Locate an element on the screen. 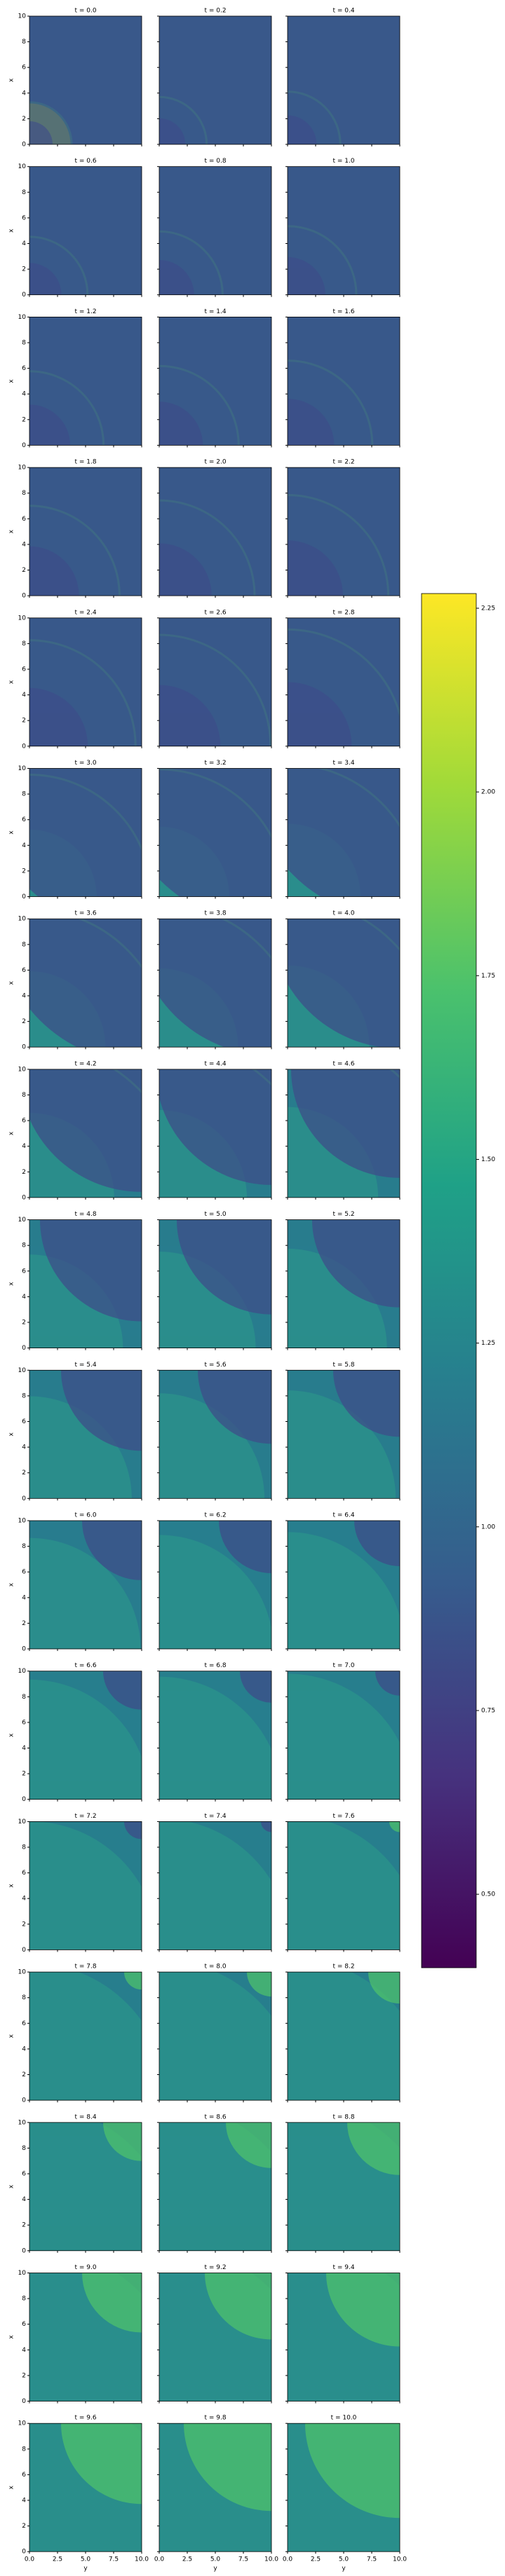 This screenshot has height=2576, width=505. colorbar-tick-label: 1.00 is located at coordinates (488, 1526).